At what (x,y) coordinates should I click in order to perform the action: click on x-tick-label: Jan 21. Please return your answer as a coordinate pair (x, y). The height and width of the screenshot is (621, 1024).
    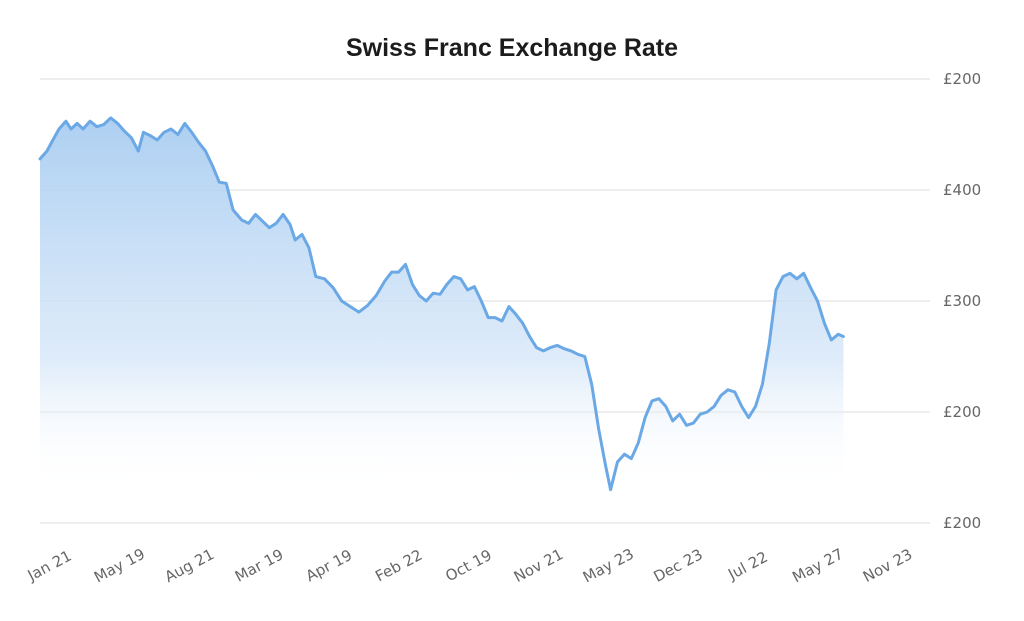
    Looking at the image, I should click on (49, 566).